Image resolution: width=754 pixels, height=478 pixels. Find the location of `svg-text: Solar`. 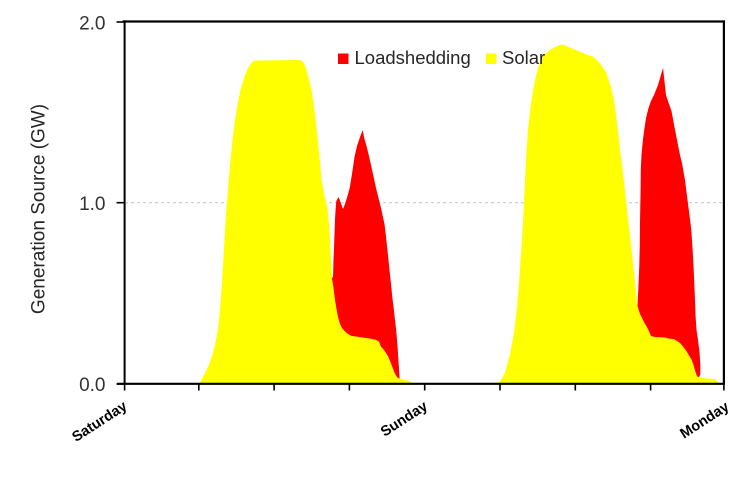

svg-text: Solar is located at coordinates (523, 57).